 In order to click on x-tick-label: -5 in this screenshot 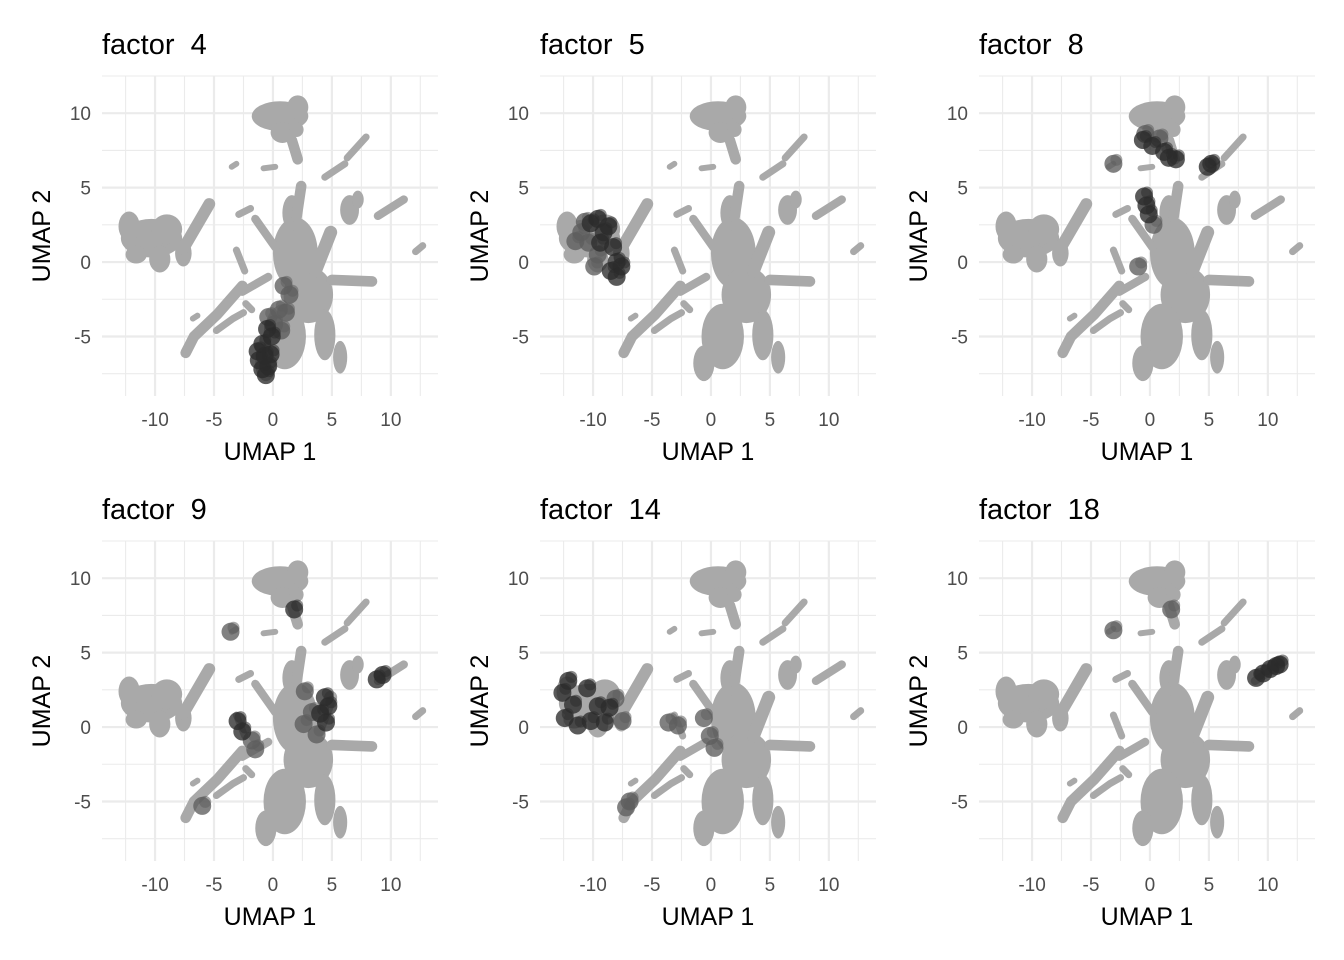, I will do `click(214, 885)`.